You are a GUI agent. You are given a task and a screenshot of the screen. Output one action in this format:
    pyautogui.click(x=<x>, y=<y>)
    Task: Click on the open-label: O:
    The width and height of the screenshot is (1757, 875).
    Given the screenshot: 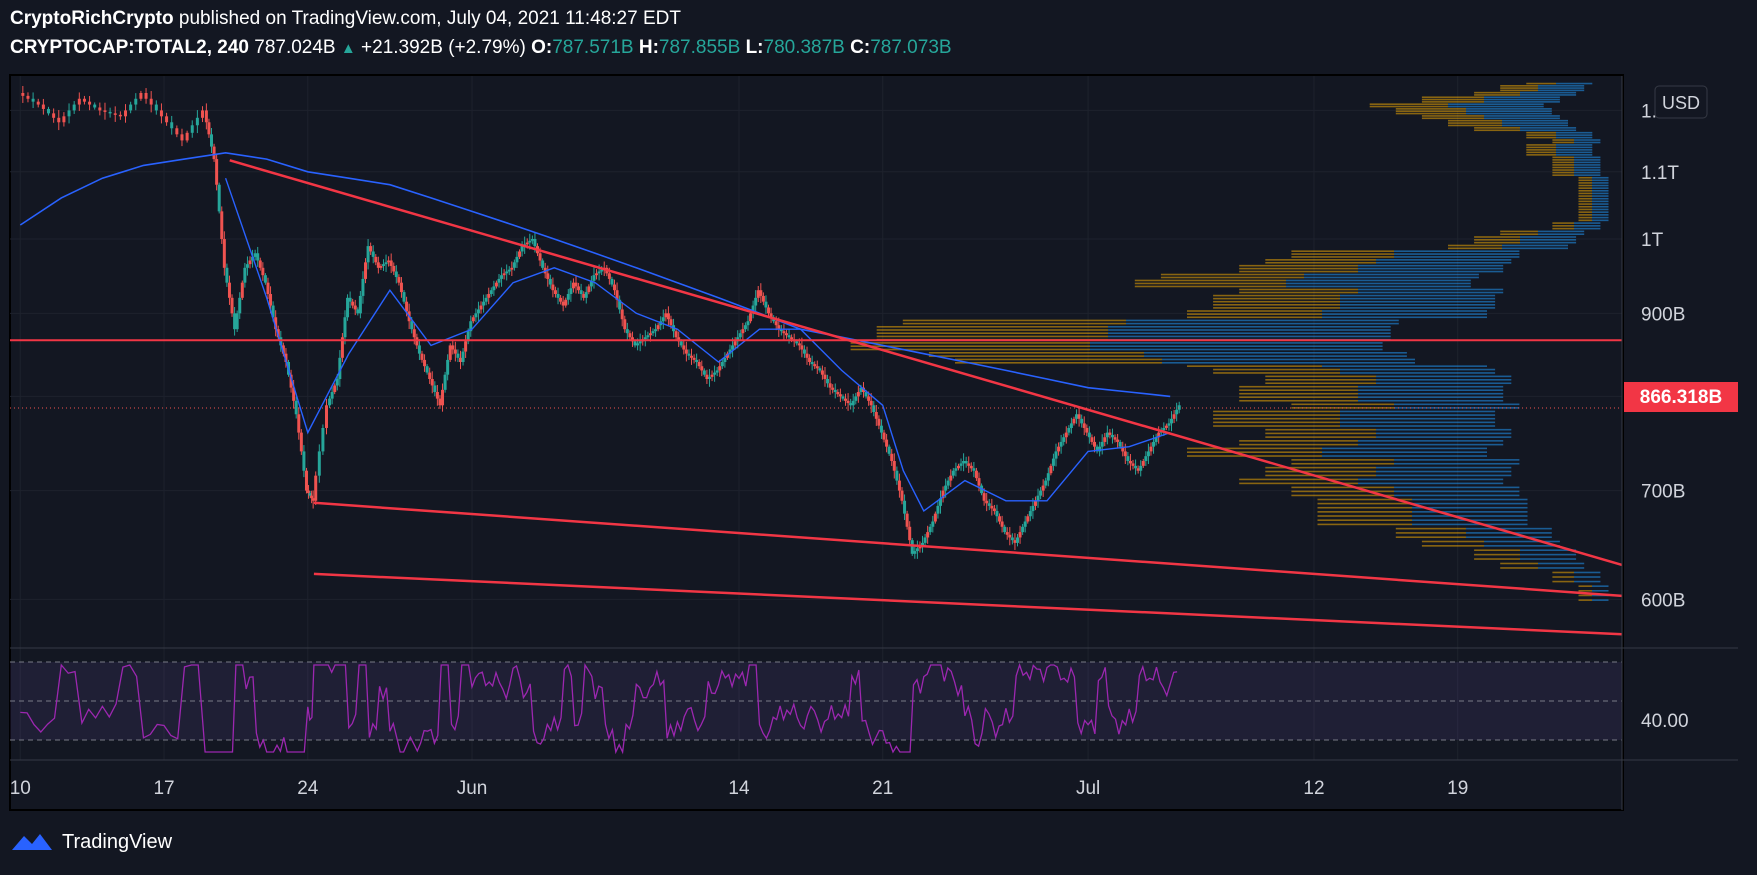 What is the action you would take?
    pyautogui.click(x=542, y=47)
    